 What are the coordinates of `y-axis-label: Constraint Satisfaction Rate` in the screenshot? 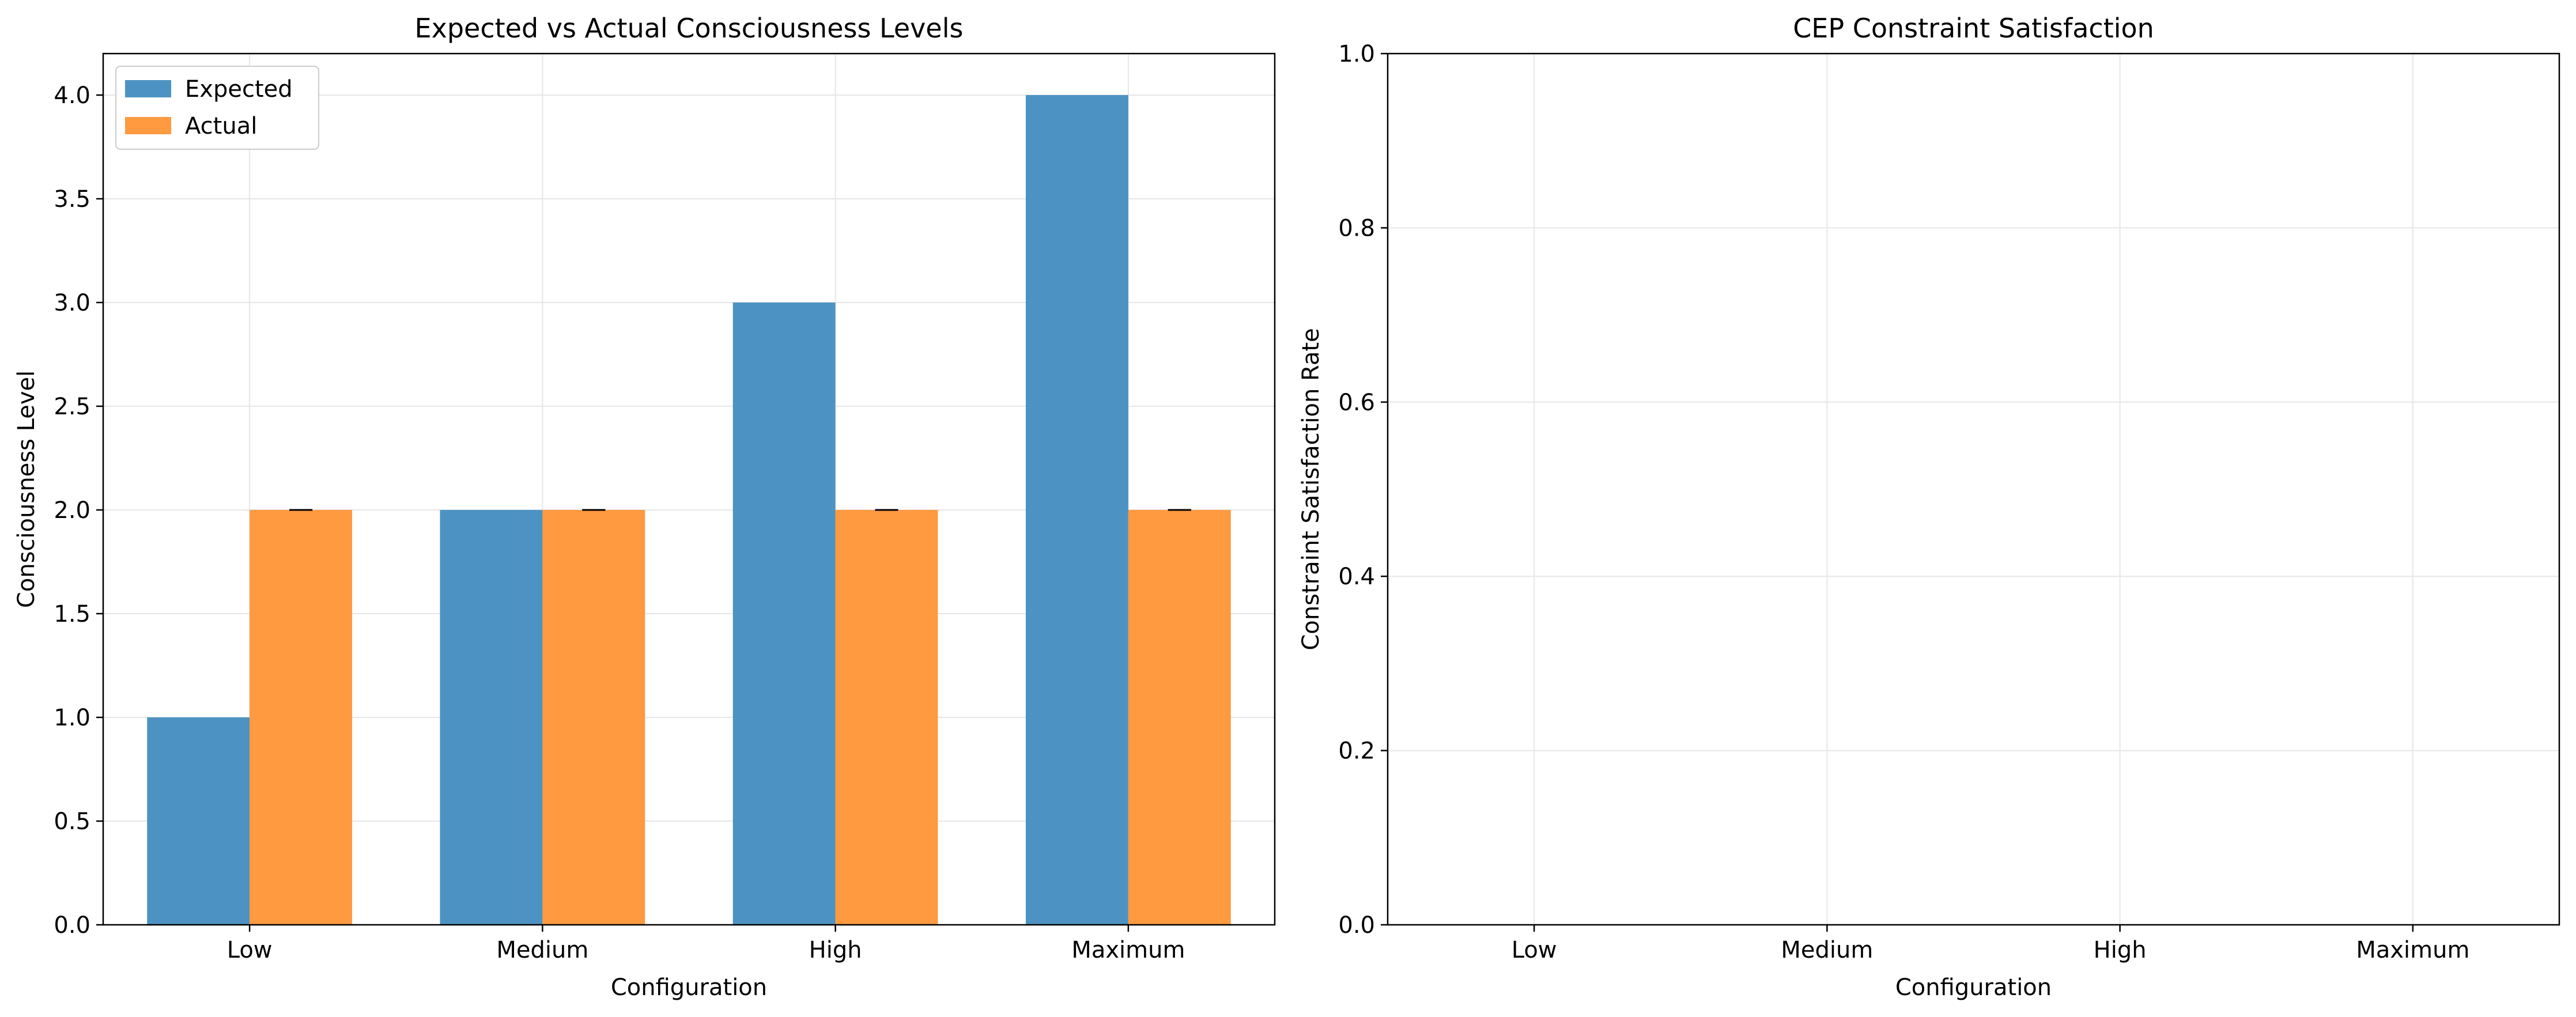 It's located at (1311, 489).